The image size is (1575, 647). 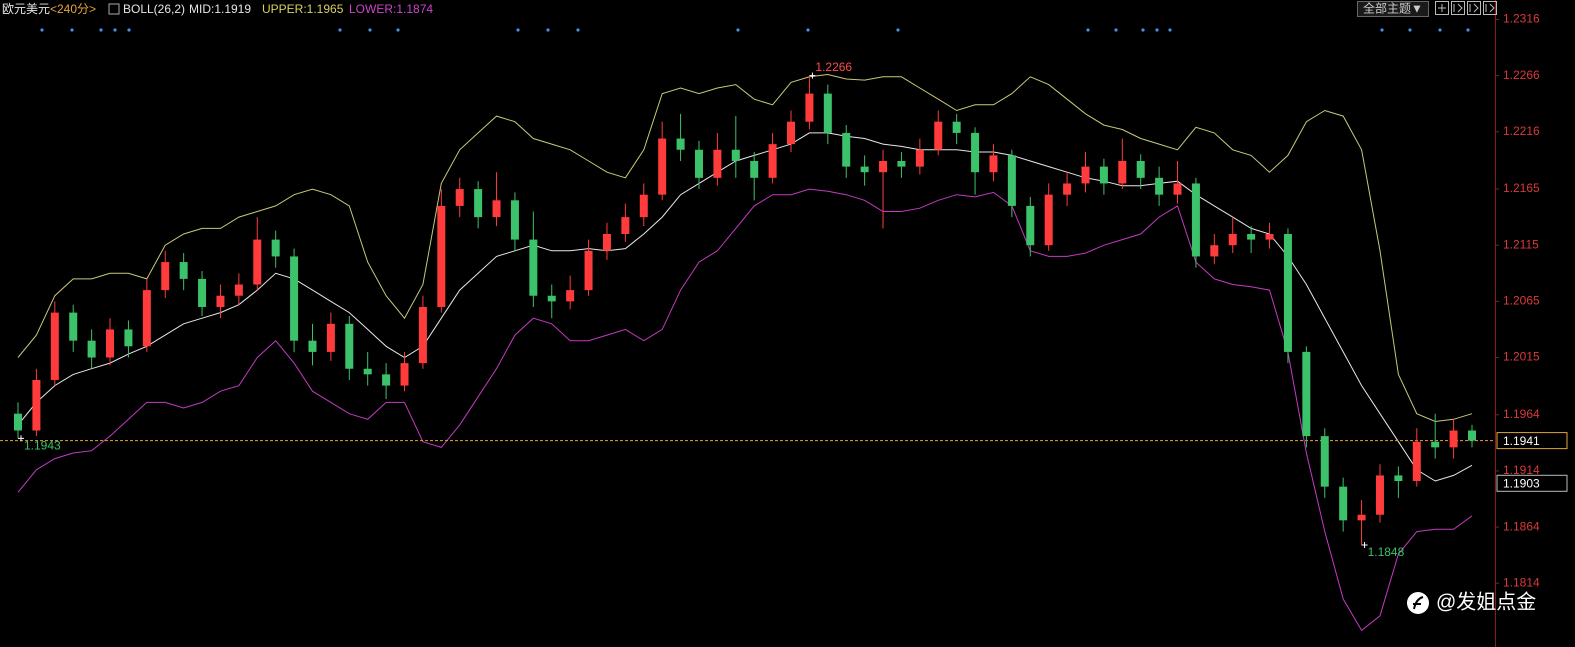 I want to click on extreme-label: 1.2266, so click(x=833, y=67).